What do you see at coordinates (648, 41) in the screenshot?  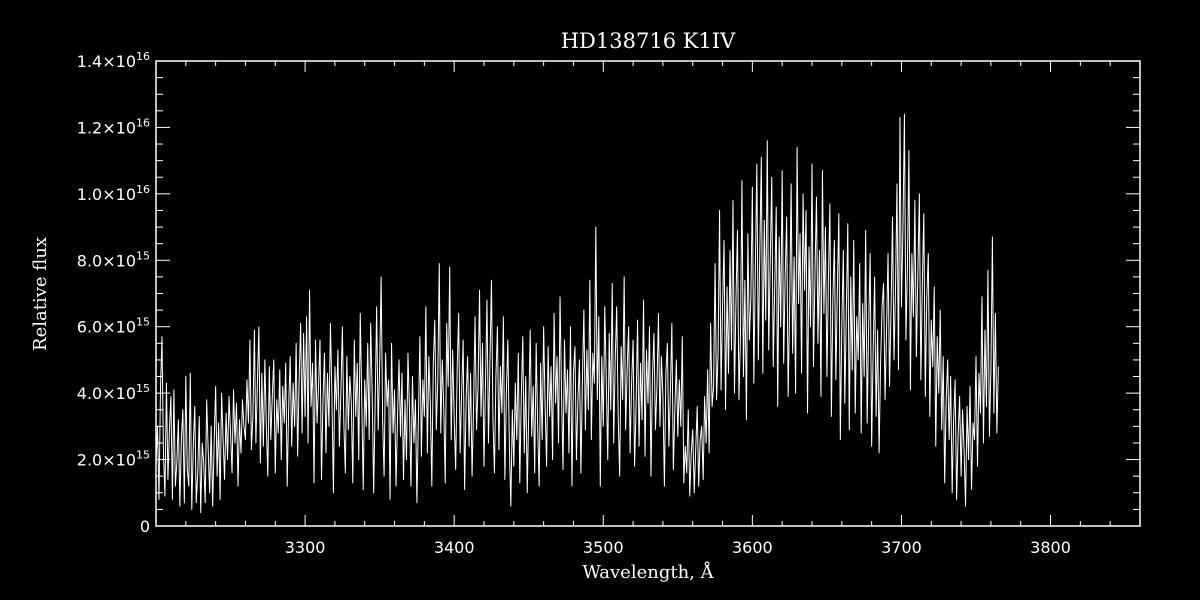 I see `chart-title: HD138716 K1IV` at bounding box center [648, 41].